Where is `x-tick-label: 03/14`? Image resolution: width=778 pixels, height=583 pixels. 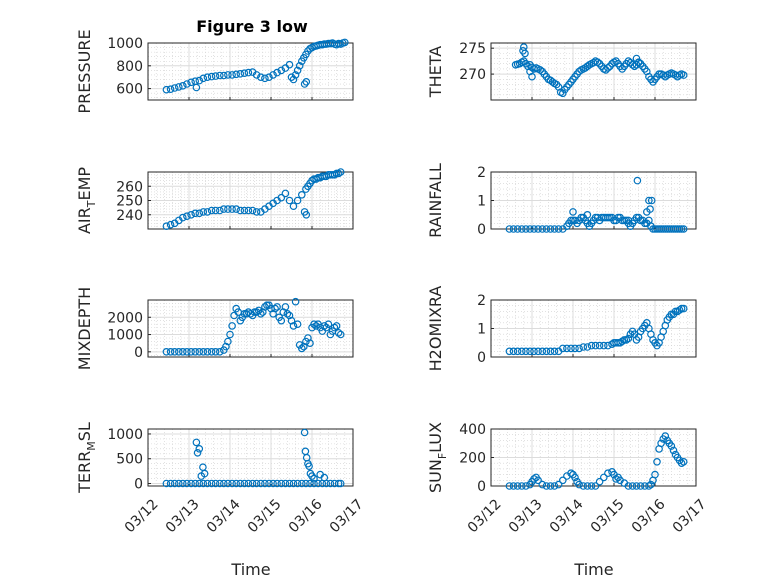 x-tick-label: 03/14 is located at coordinates (567, 516).